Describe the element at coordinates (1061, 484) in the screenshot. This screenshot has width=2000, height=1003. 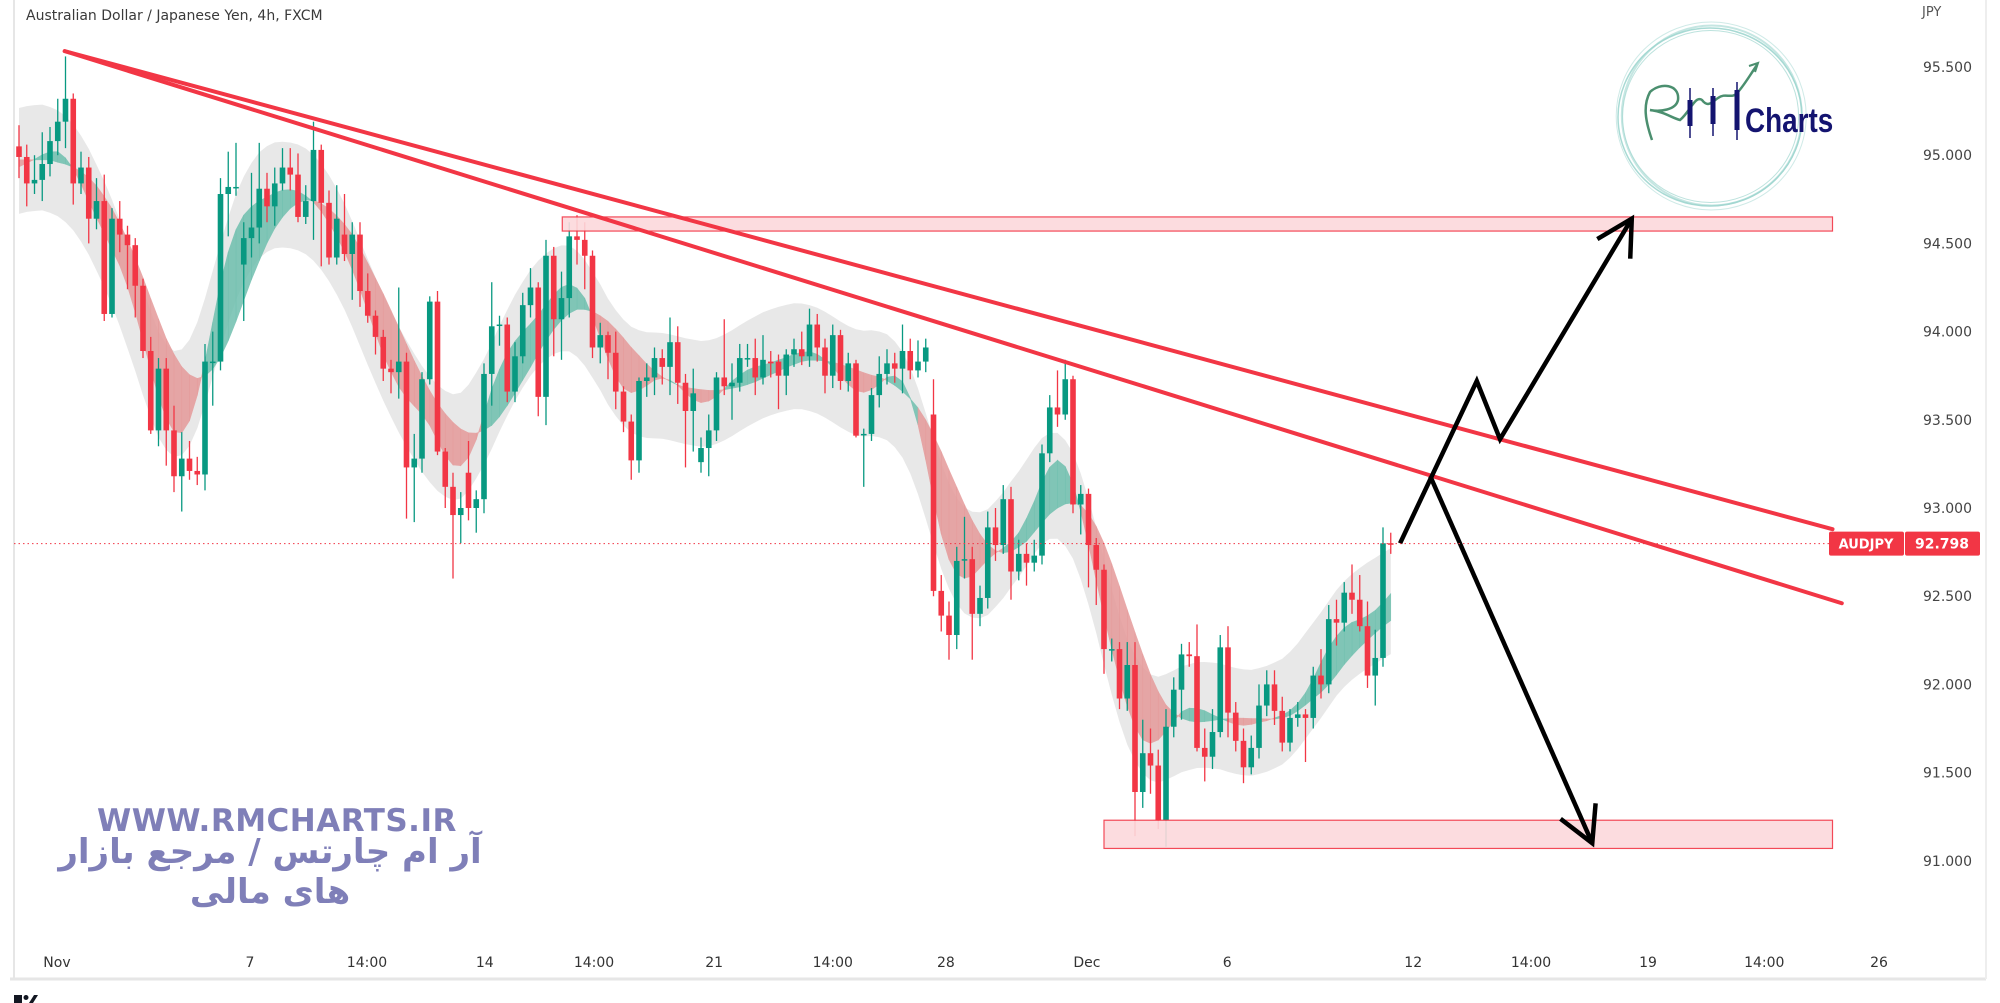
I see `ribbon-segment-up` at that location.